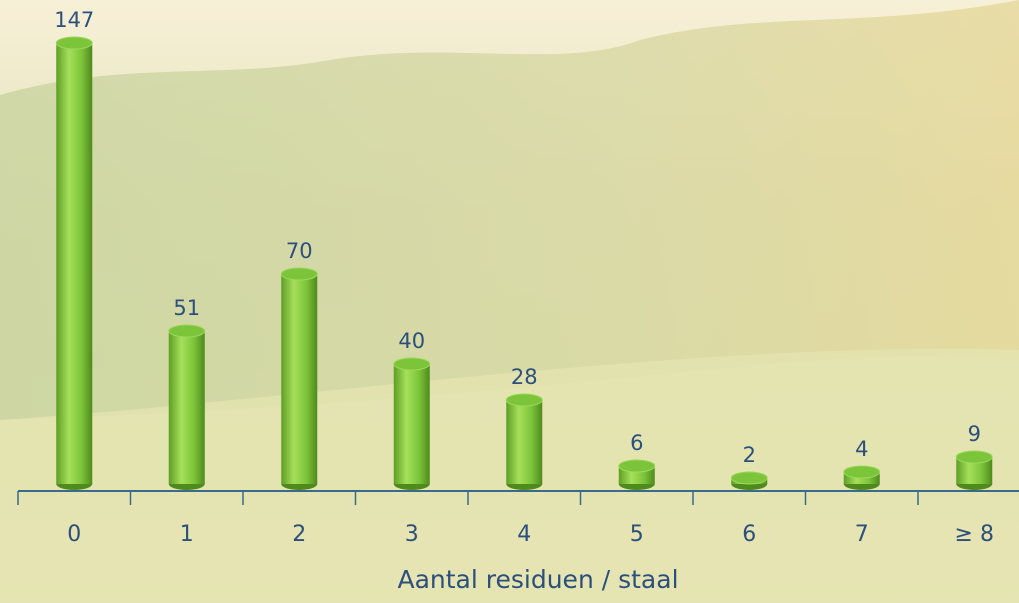  Describe the element at coordinates (524, 534) in the screenshot. I see `x-tick-label: 4` at that location.